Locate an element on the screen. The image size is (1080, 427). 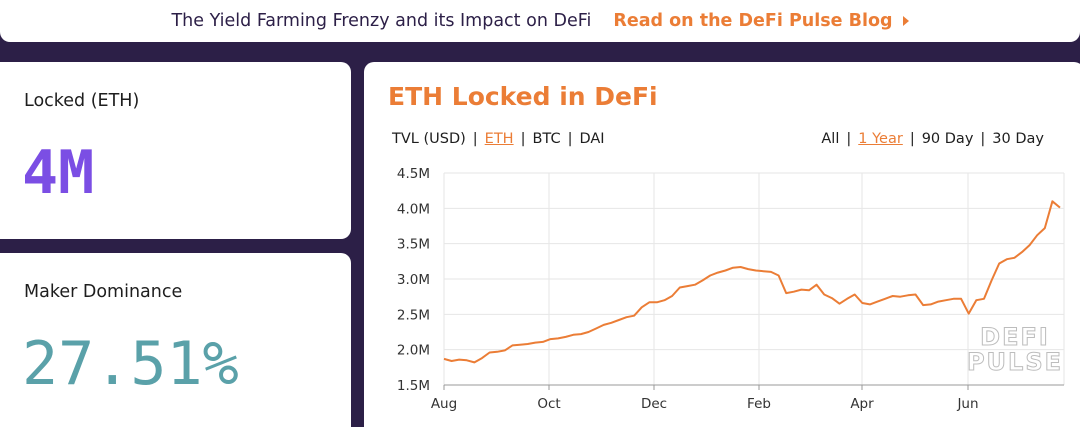
range-1-year: 1 Year is located at coordinates (880, 139).